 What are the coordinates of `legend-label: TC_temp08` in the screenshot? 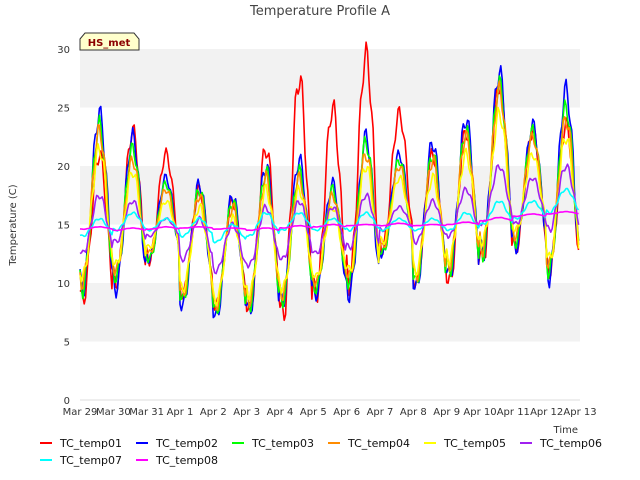 It's located at (186, 460).